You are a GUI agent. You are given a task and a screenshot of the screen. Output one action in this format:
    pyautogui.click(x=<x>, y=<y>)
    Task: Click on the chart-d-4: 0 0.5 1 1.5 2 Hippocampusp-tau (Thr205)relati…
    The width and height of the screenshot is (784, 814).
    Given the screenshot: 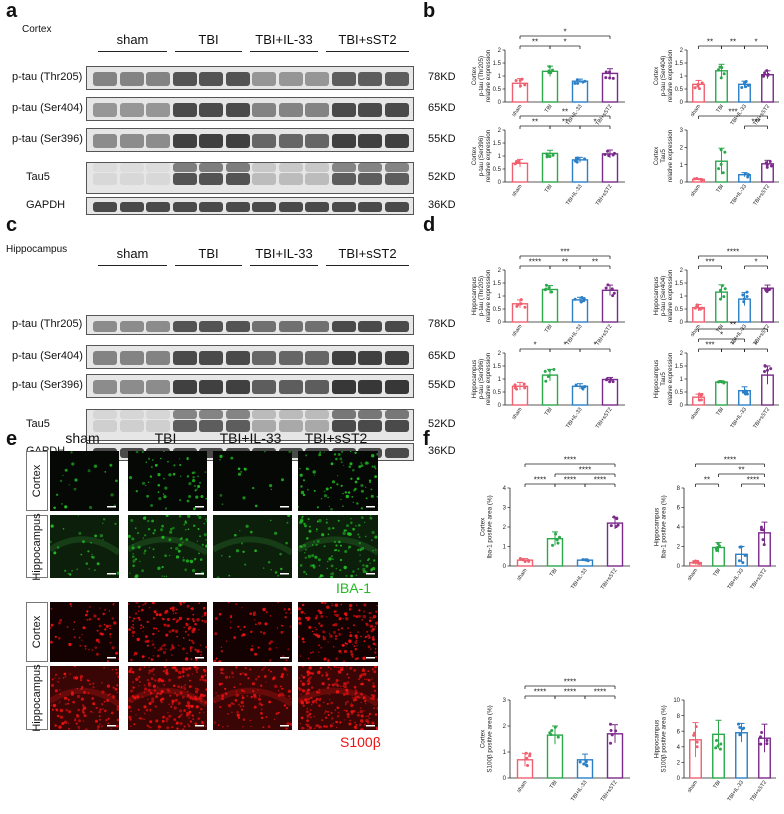 What is the action you would take?
    pyautogui.click(x=548, y=297)
    